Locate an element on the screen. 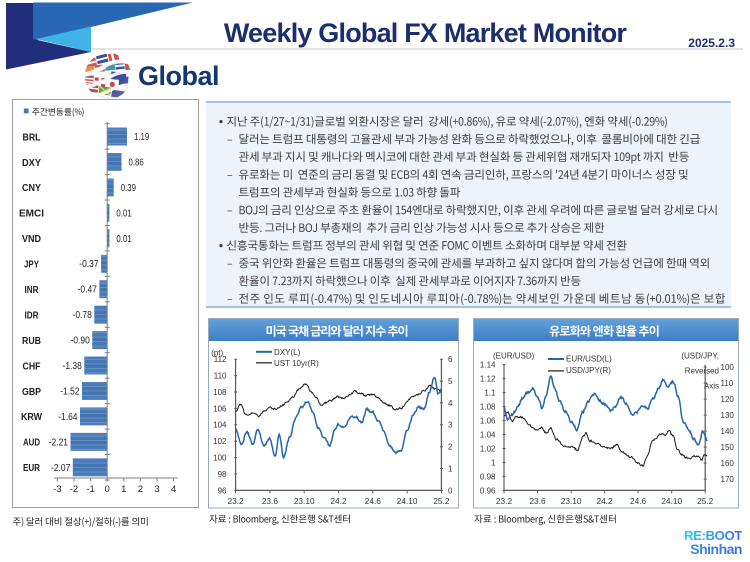  svg-text: 0.39 is located at coordinates (128, 188).